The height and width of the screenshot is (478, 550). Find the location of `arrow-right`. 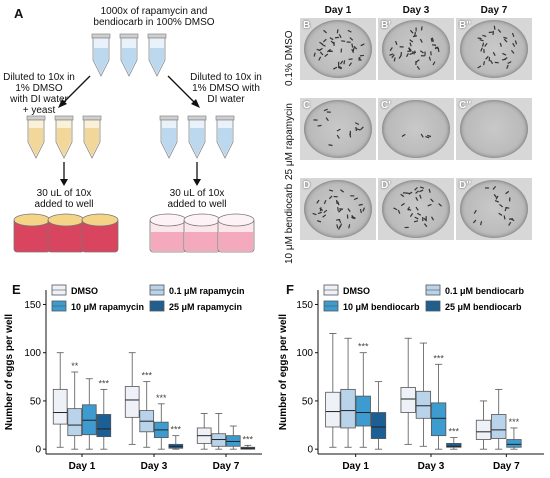

arrow-right is located at coordinates (182, 90).